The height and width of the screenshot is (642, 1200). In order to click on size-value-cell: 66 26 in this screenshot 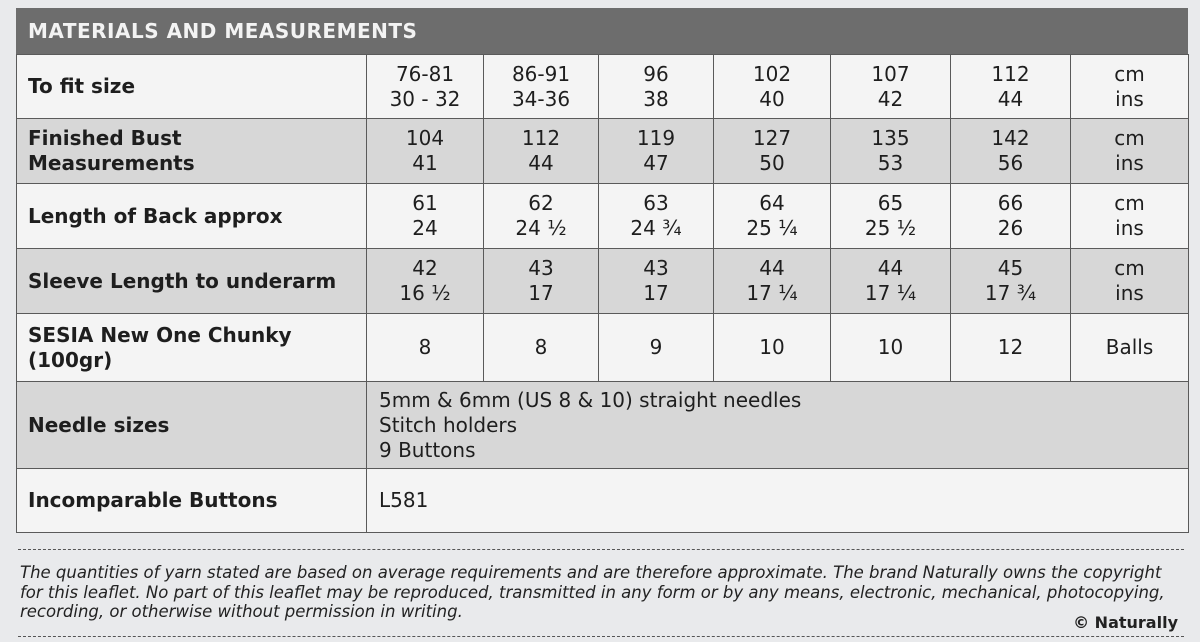, I will do `click(1010, 216)`.